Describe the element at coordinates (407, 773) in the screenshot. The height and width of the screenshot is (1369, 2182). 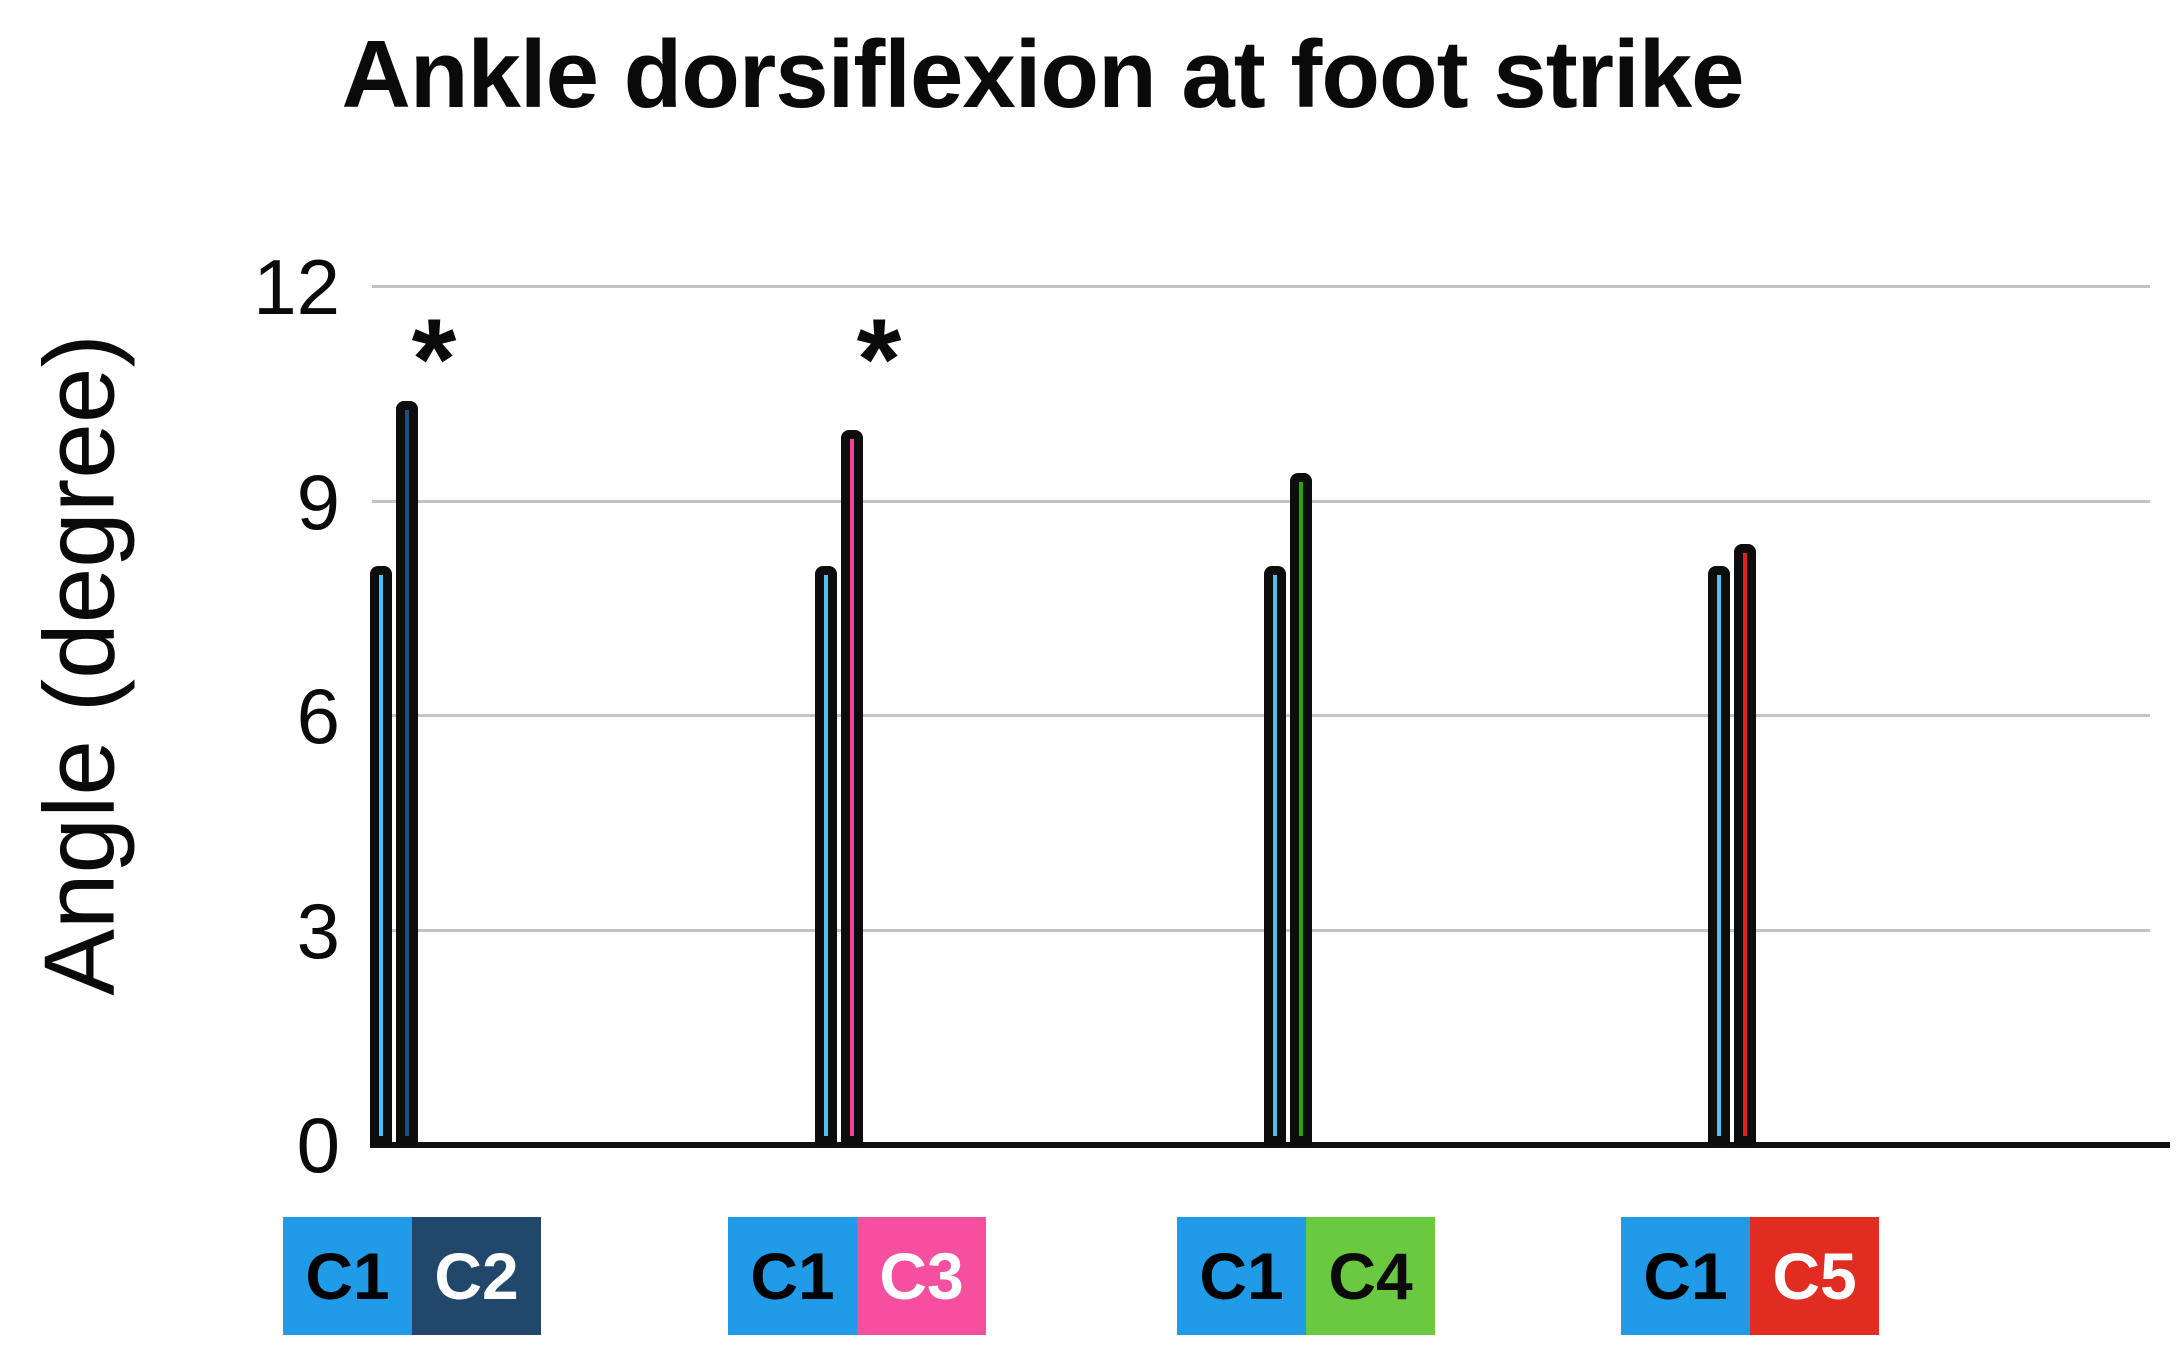
I see `bar-C2-group1` at that location.